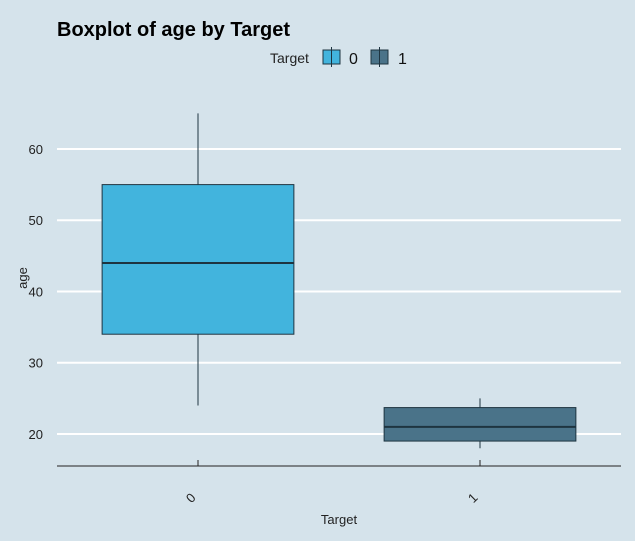 This screenshot has width=635, height=541. I want to click on y-tick-label-40: 40, so click(36, 291).